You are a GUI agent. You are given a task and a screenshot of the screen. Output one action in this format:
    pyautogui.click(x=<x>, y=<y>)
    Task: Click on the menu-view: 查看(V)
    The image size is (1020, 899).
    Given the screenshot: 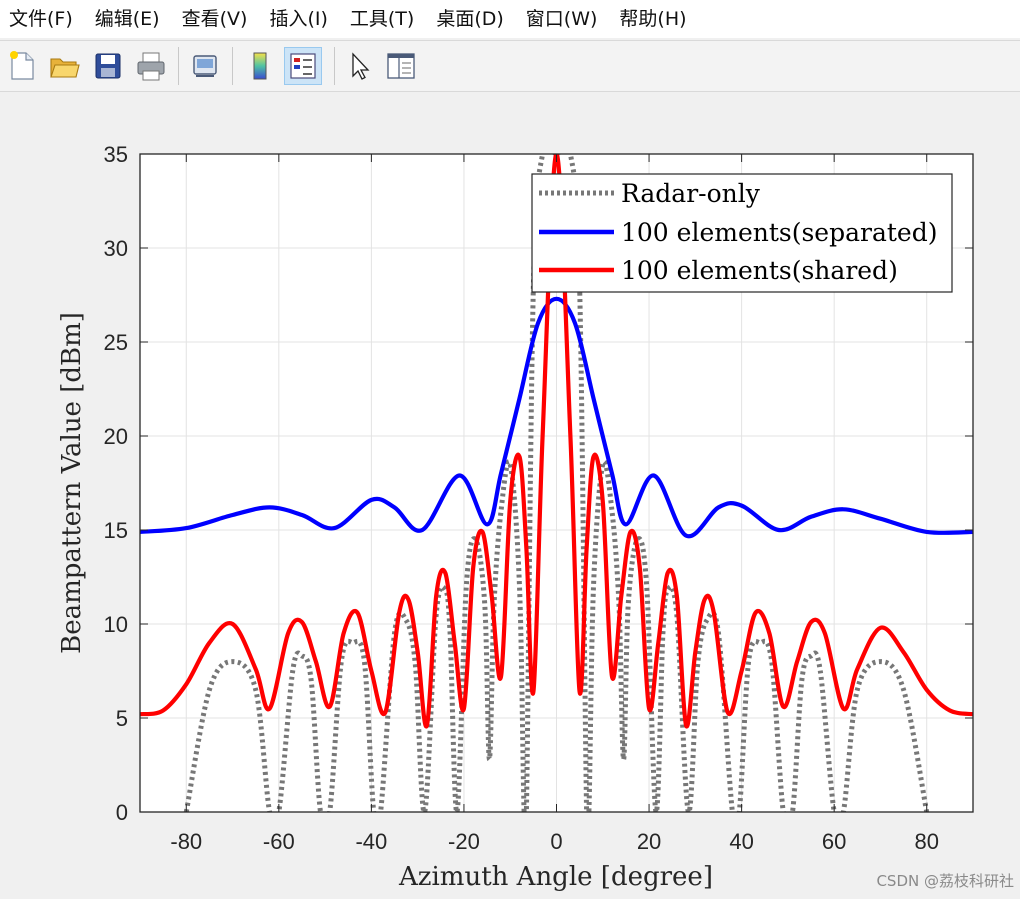 What is the action you would take?
    pyautogui.click(x=214, y=19)
    